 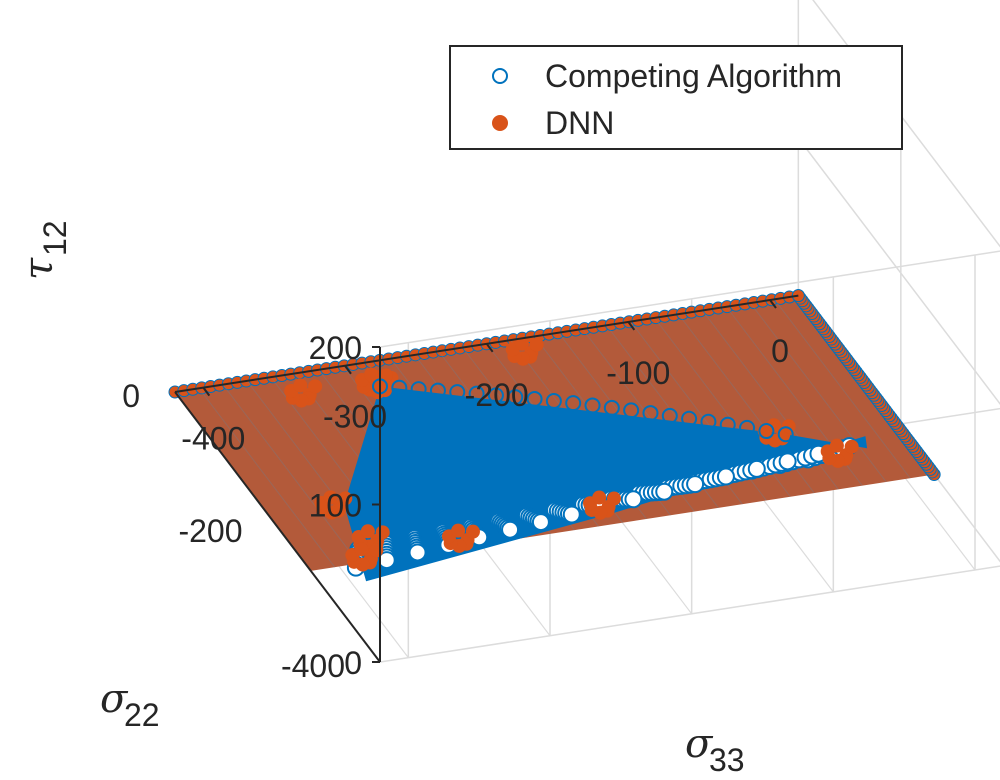 I want to click on legend-box, so click(x=676, y=97).